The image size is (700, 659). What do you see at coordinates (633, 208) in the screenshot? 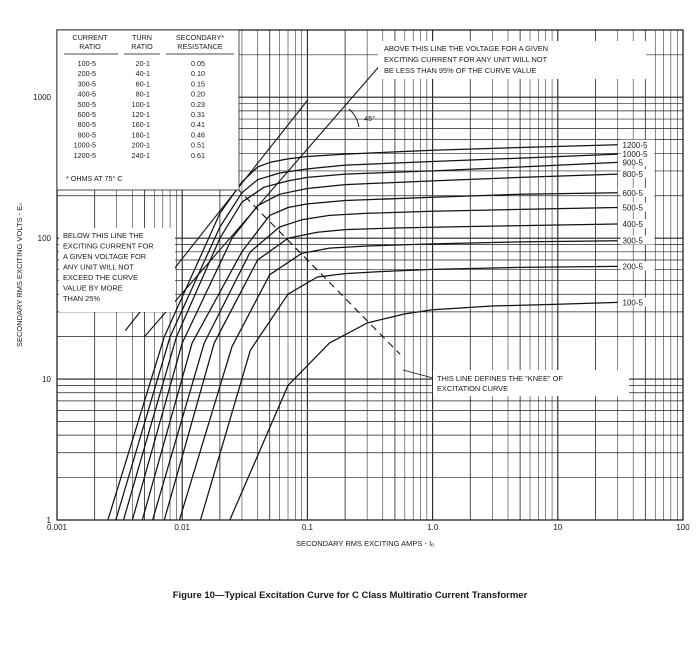
I see `series-label-500-5: 500-5` at bounding box center [633, 208].